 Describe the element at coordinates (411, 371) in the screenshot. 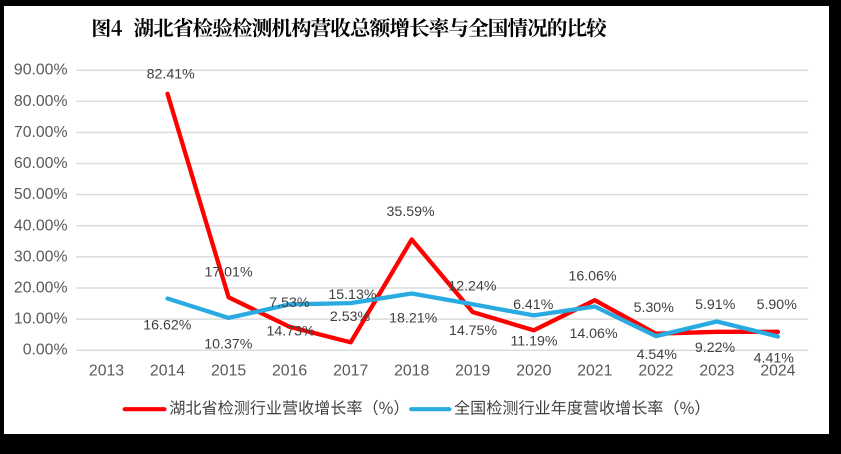

I see `svg-text: 2018` at that location.